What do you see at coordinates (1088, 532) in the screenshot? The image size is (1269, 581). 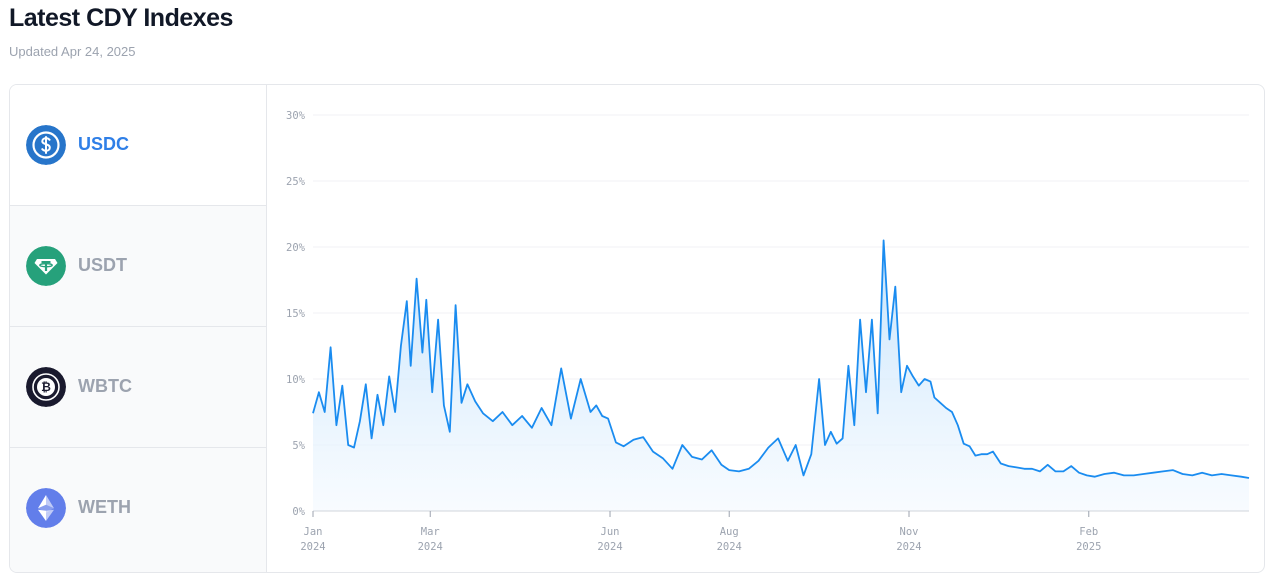 I see `x-tick-month: Feb` at bounding box center [1088, 532].